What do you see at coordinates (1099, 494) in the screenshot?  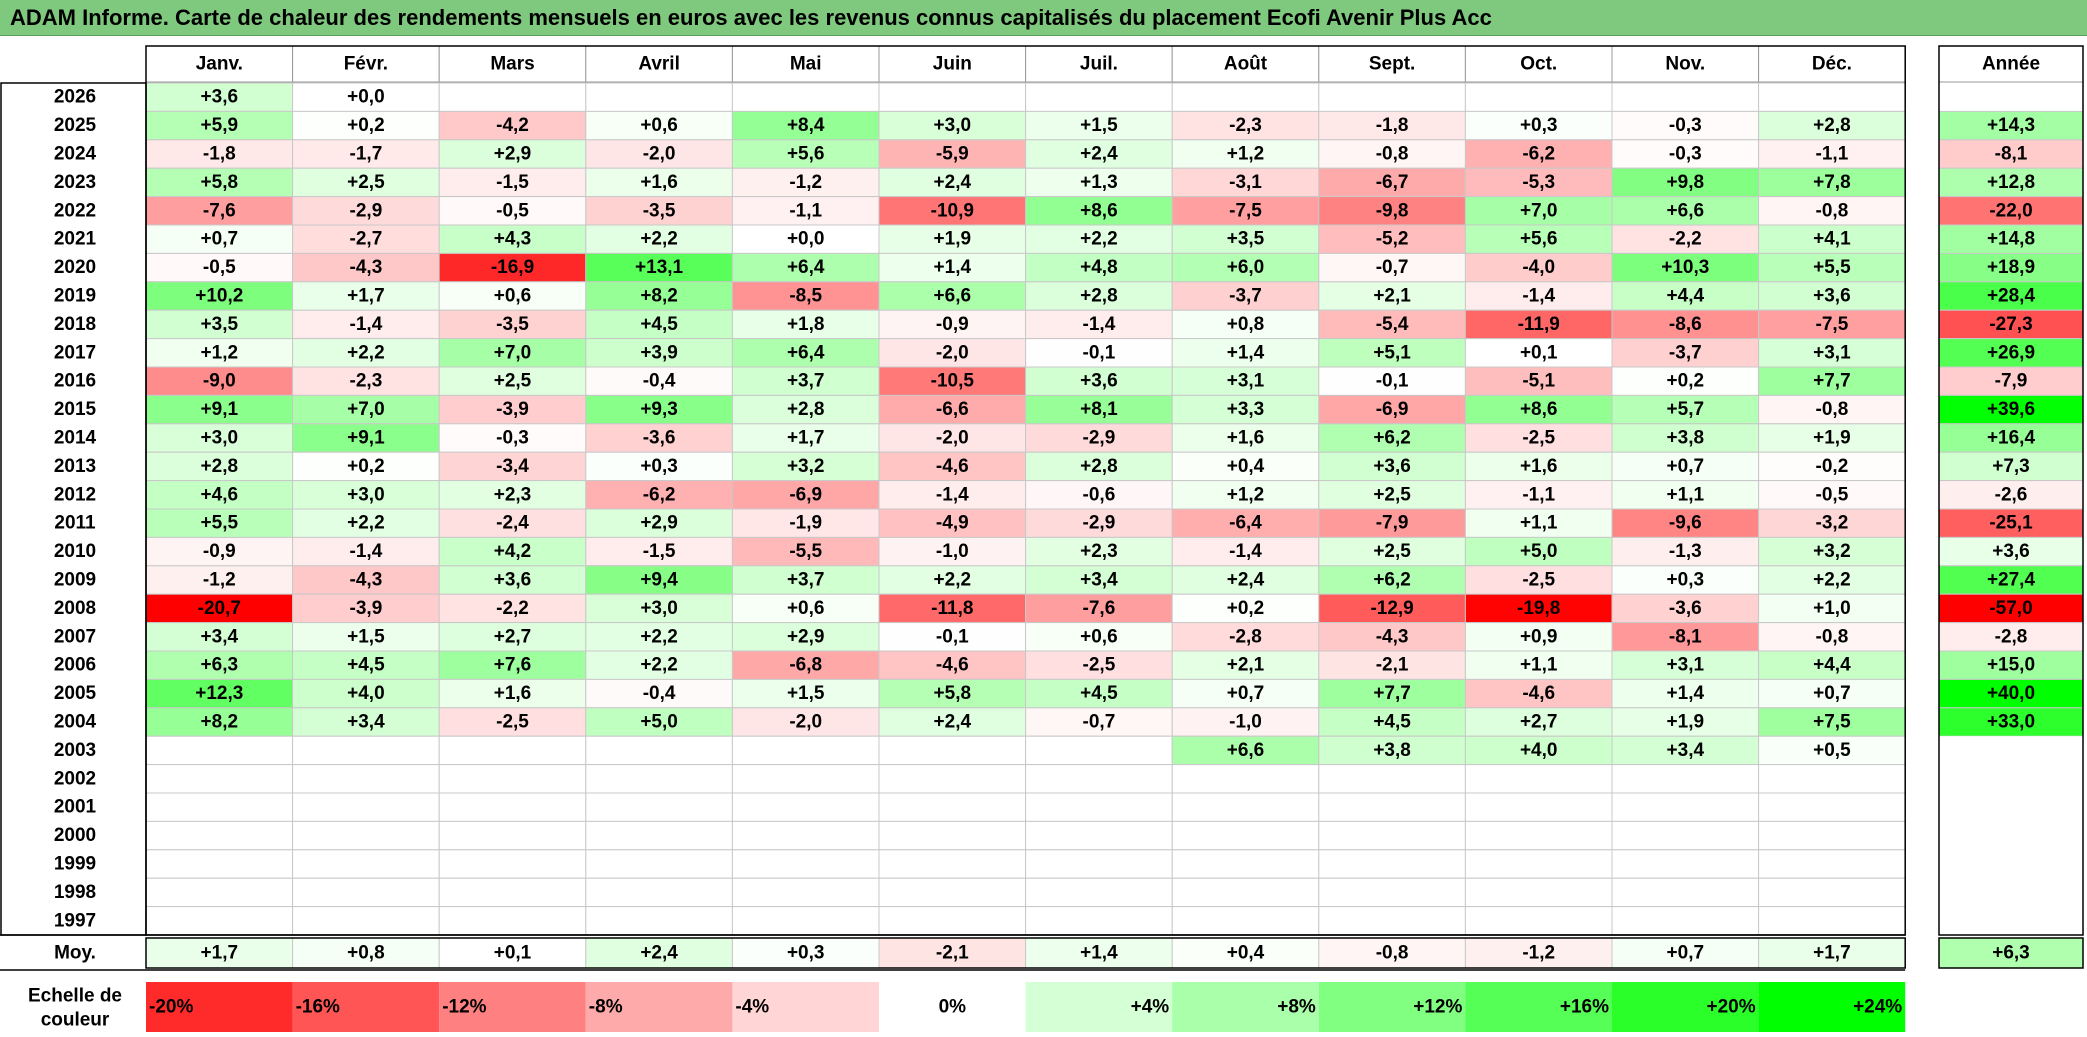 I see `cell-value: -0,6` at bounding box center [1099, 494].